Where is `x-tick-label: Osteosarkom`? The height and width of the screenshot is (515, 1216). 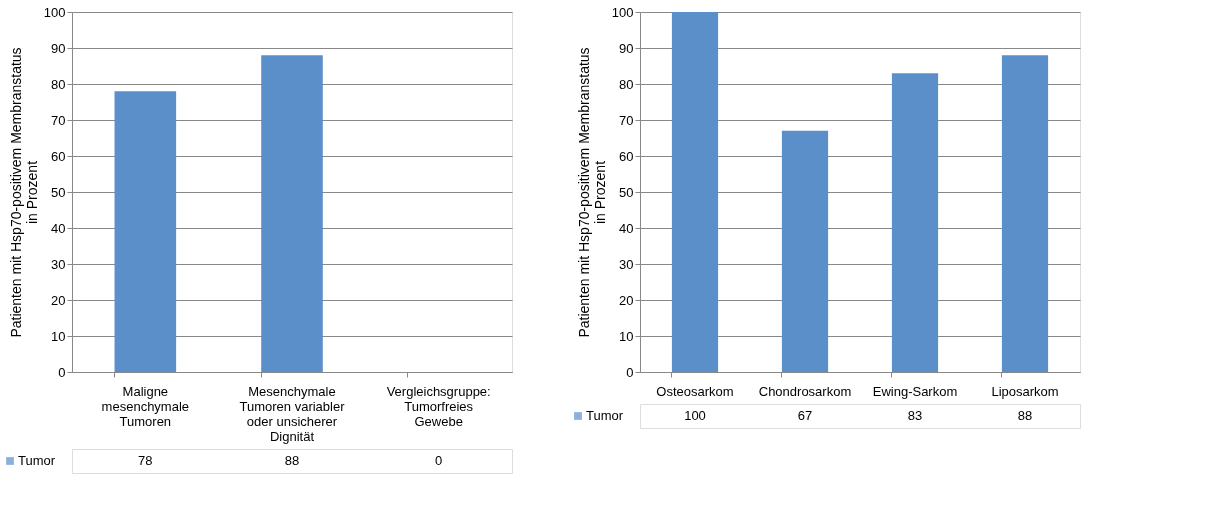
x-tick-label: Osteosarkom is located at coordinates (695, 391).